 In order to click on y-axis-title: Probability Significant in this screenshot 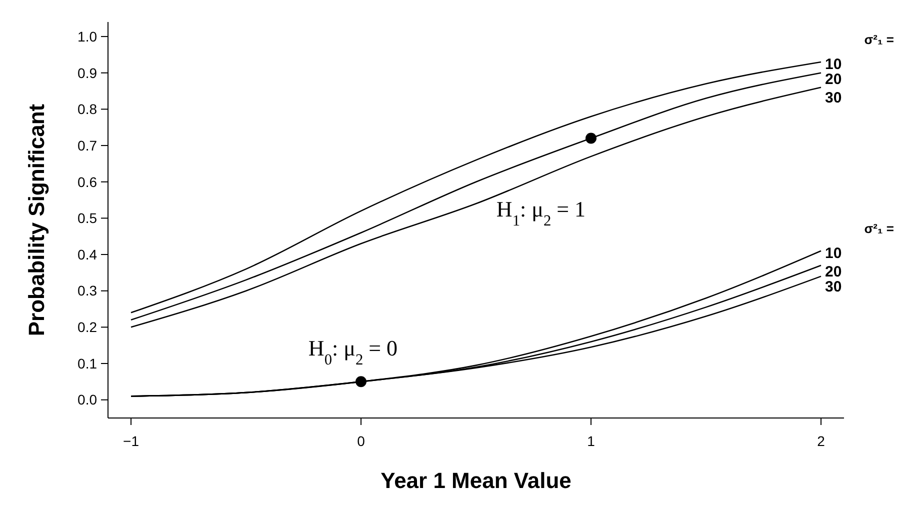, I will do `click(36, 219)`.